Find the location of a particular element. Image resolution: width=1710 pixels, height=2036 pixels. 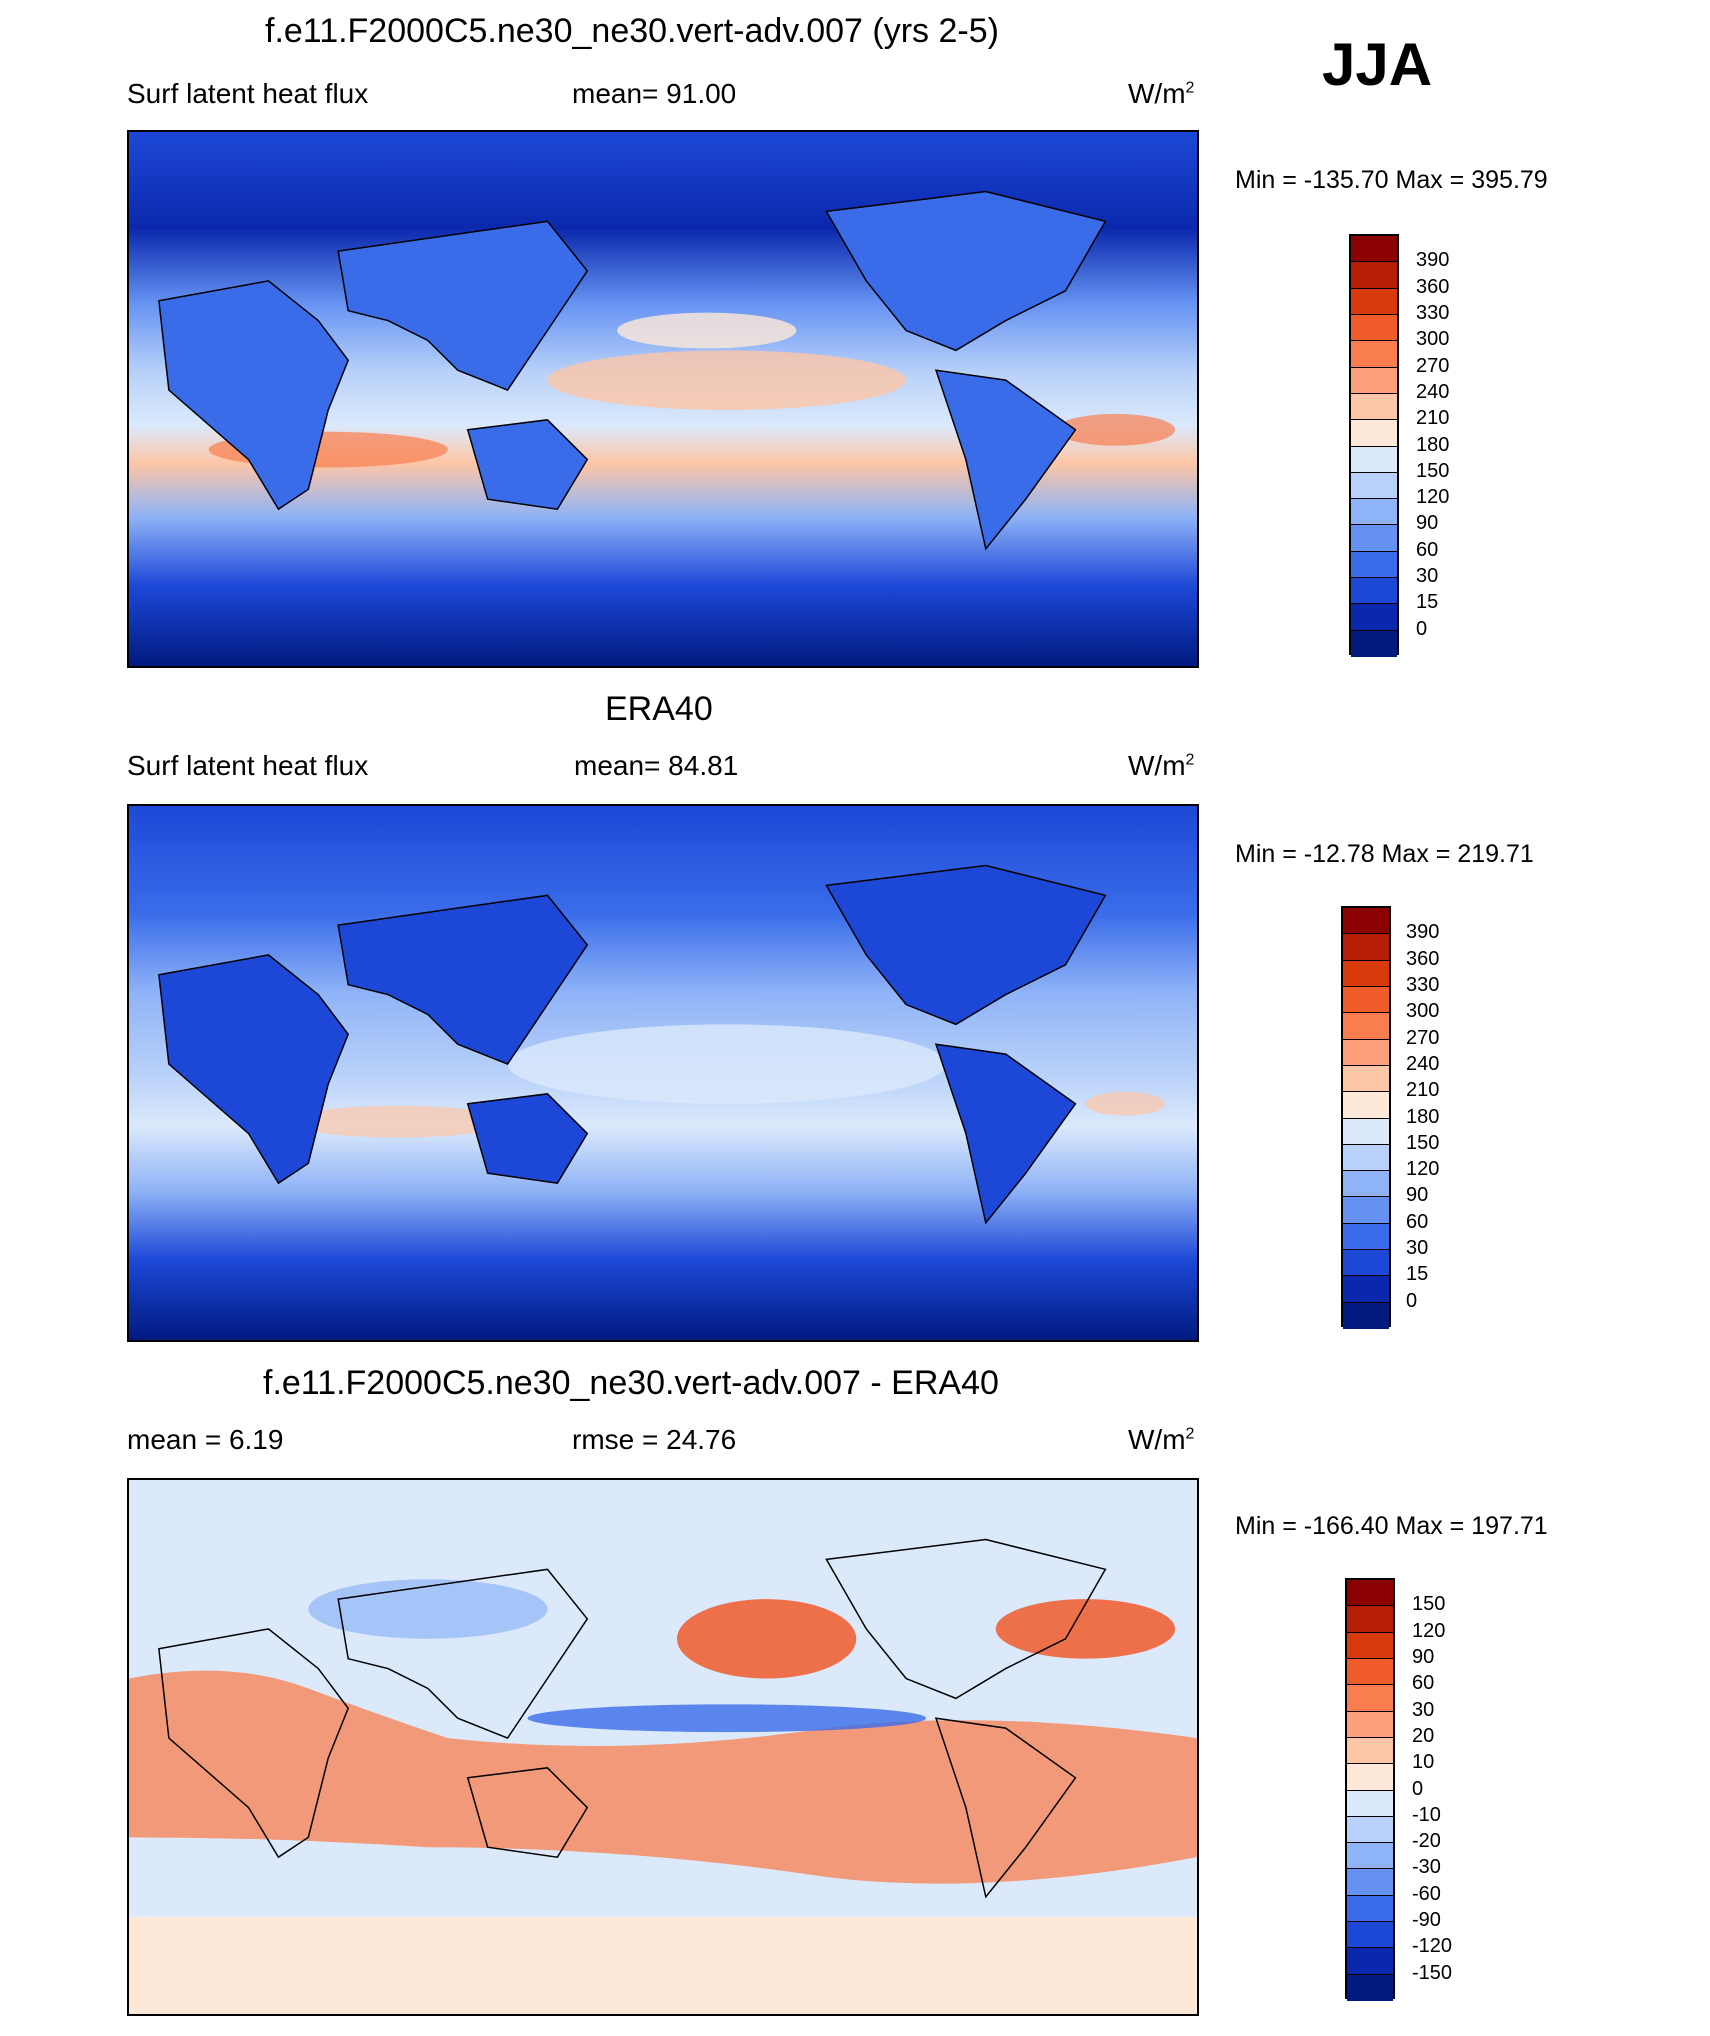

panel2-units: W/m2 is located at coordinates (1161, 765).